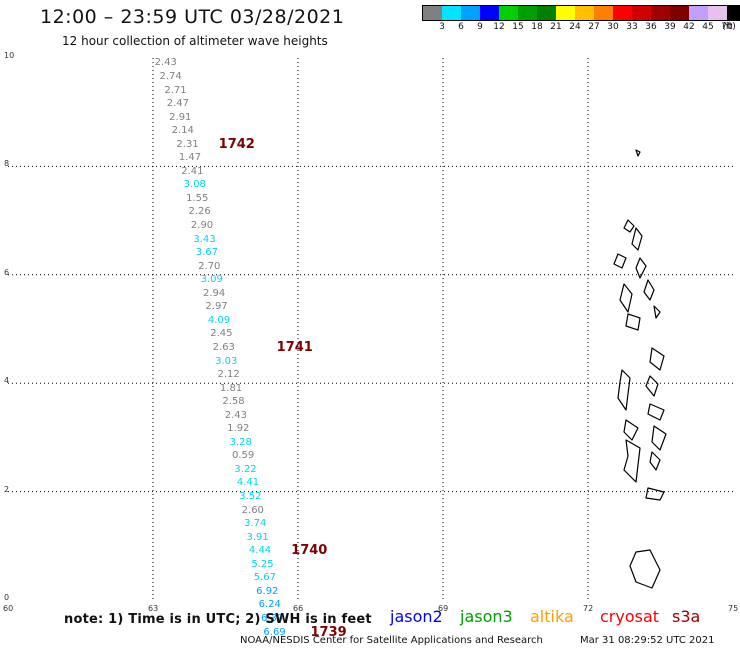 The width and height of the screenshot is (740, 650). Describe the element at coordinates (226, 361) in the screenshot. I see `wave-height-label: 3.03` at that location.